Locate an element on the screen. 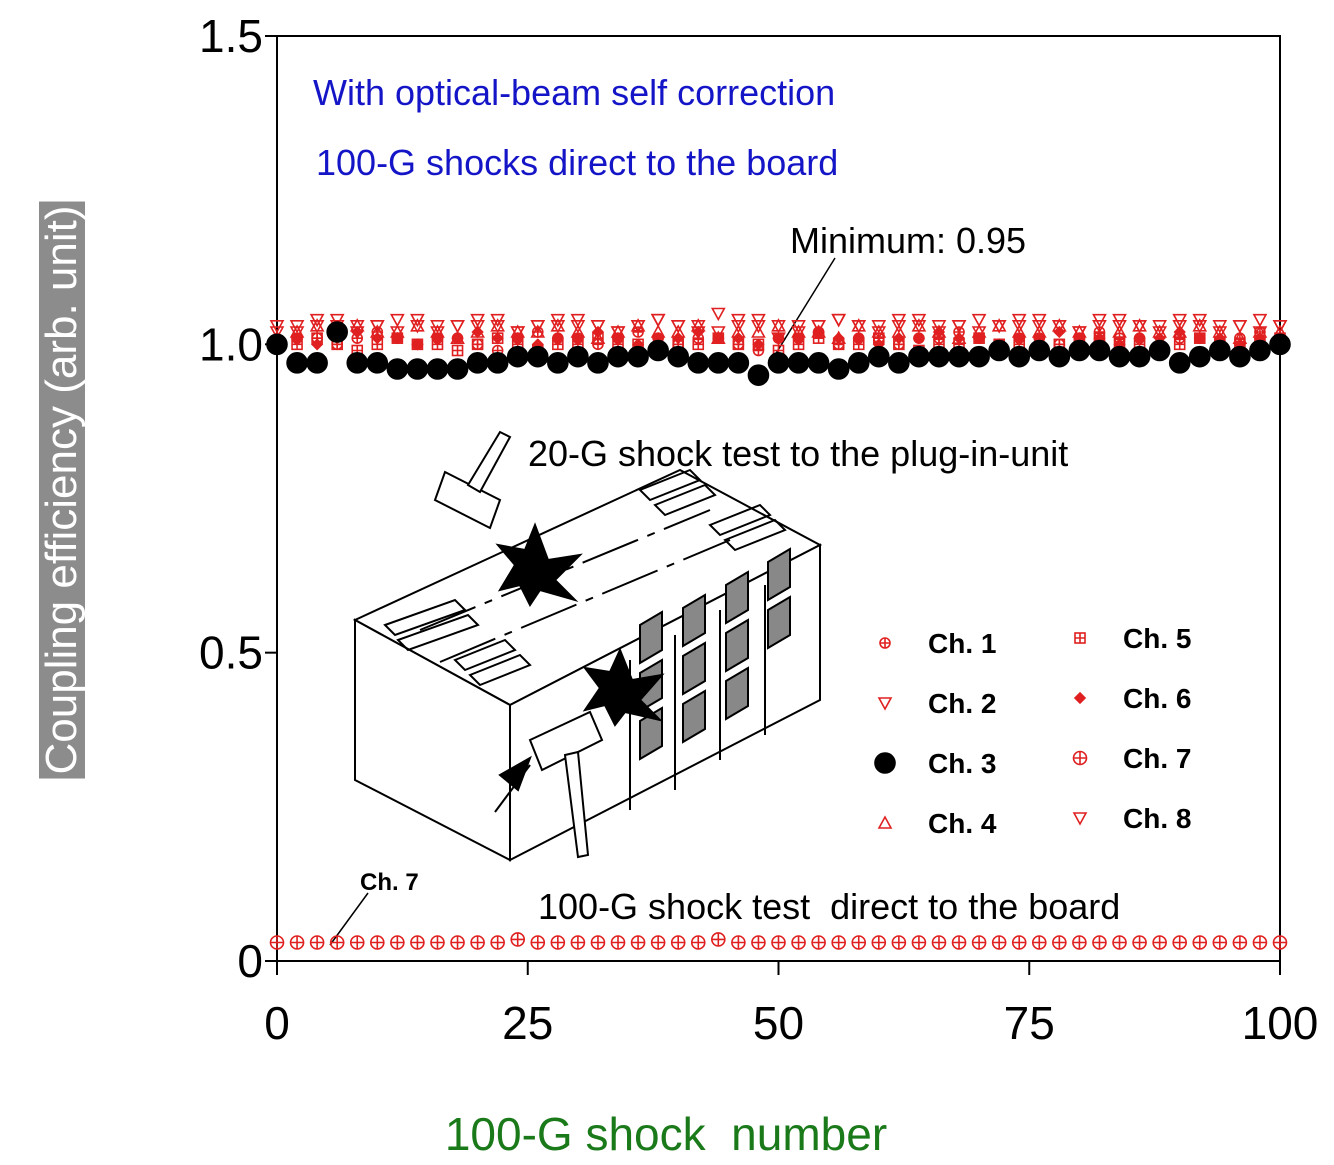 The height and width of the screenshot is (1165, 1334). legend-label: Ch. 4 is located at coordinates (962, 823).